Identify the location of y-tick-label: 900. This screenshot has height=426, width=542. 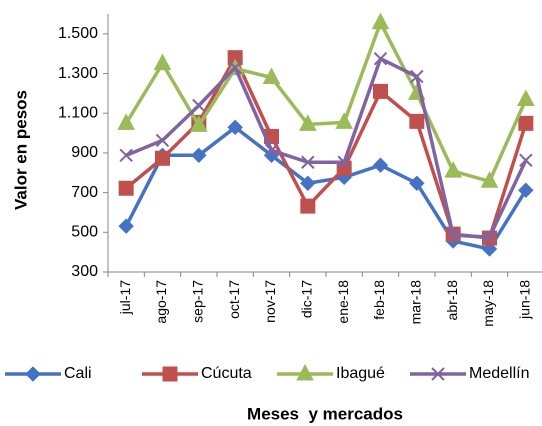
(84, 152).